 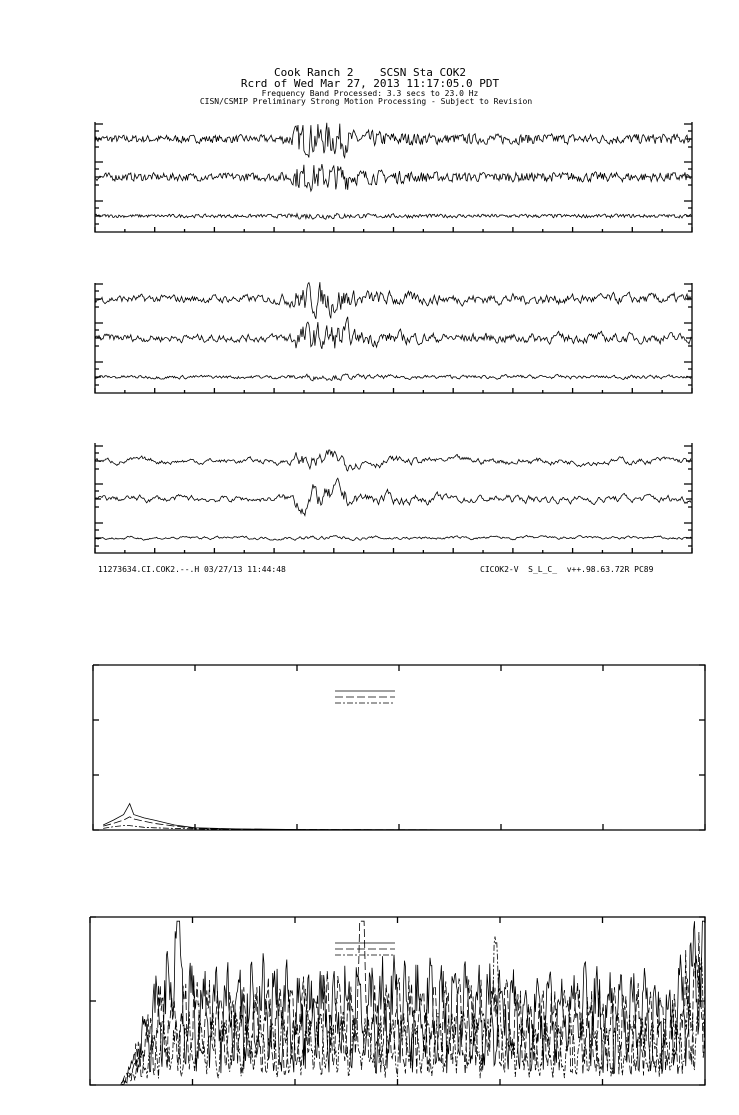 I want to click on header-record: Rcrd of Wed Mar 27, 2013 11:17:05.0 PDT, so click(x=370, y=83).